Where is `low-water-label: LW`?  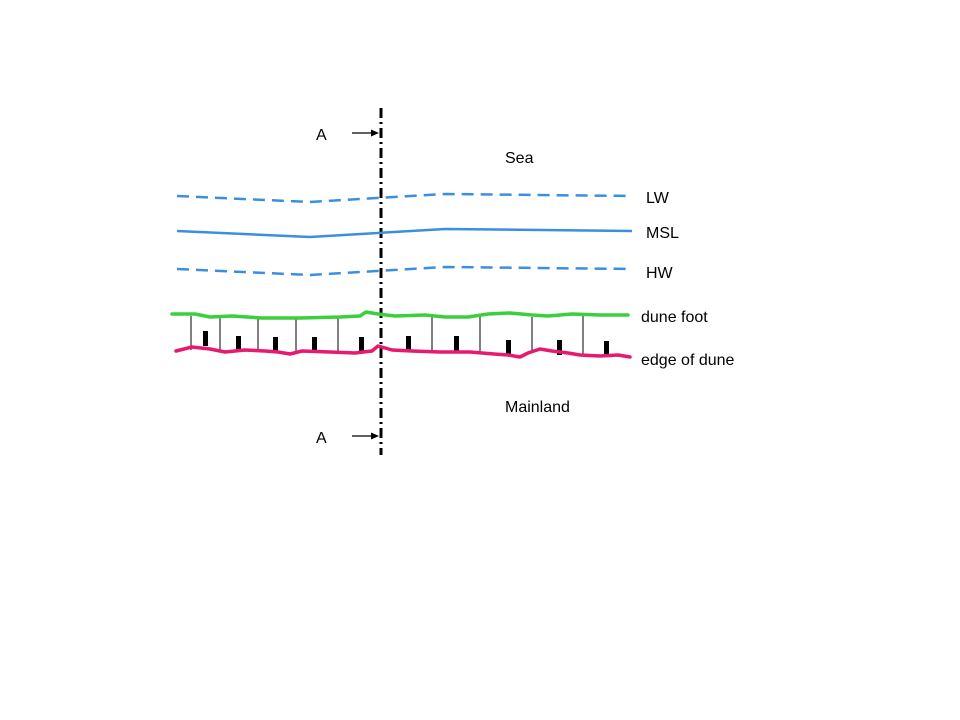
low-water-label: LW is located at coordinates (658, 198).